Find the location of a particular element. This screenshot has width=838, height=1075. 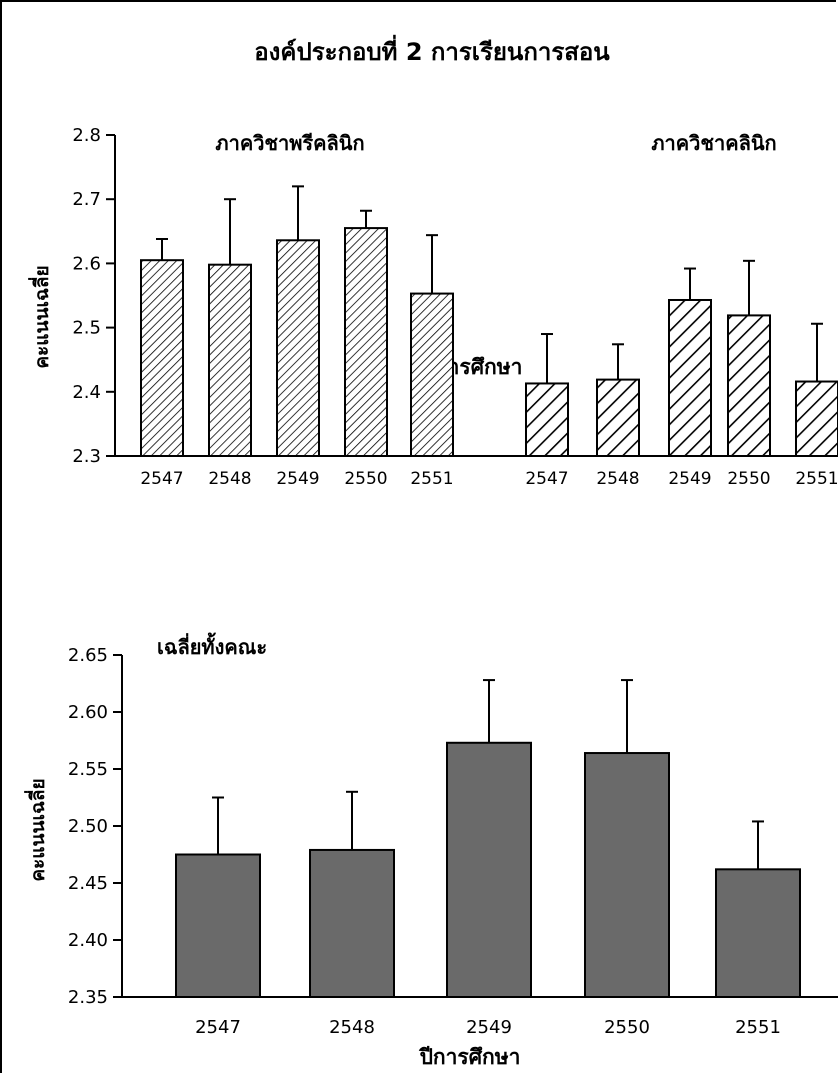

top-y-tick-label: 2.5 is located at coordinates (86, 328).